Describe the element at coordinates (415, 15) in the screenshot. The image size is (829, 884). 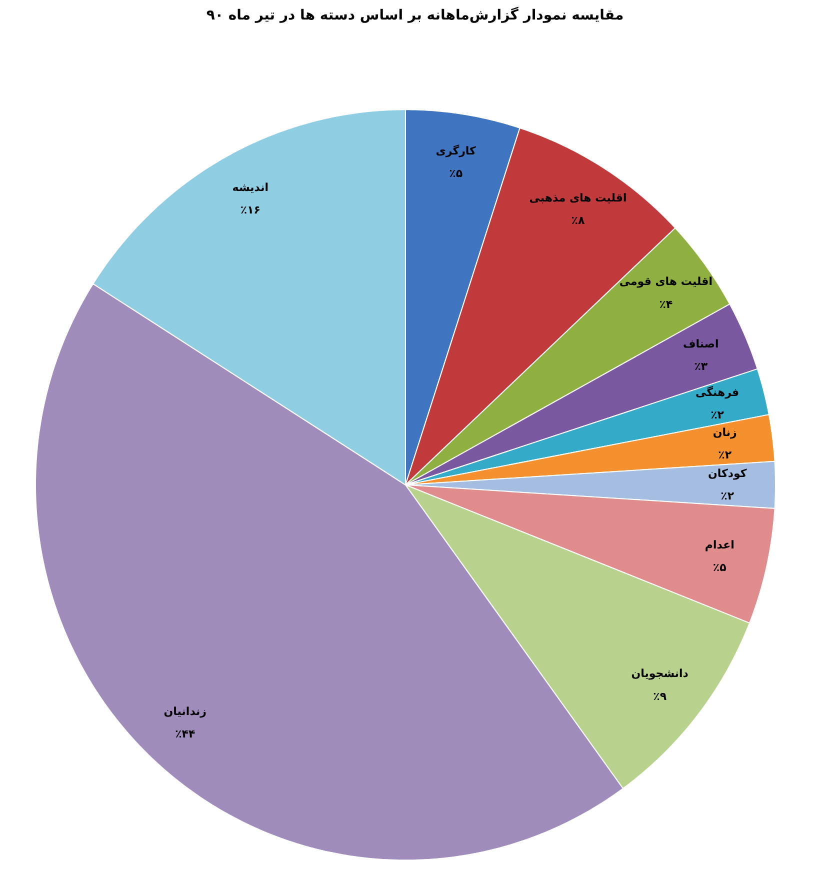
I see `chart-title: مقایسه نمودار گزارش‌ماهانه بر اساس دسته ها در تیر ماه ۹۰` at that location.